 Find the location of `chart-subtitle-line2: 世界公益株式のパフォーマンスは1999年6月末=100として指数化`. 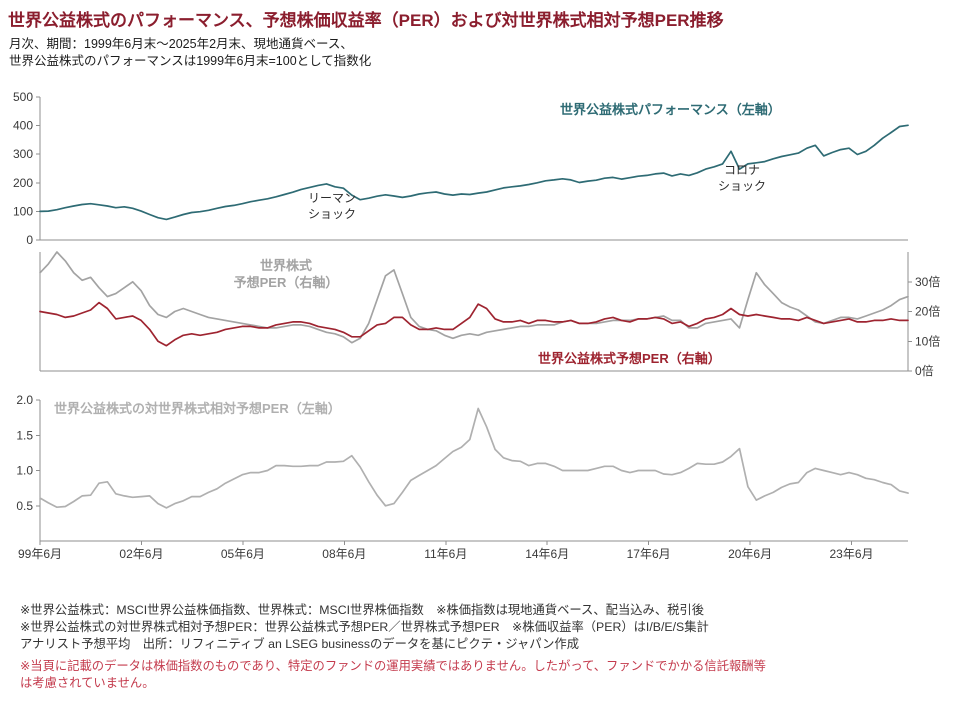

chart-subtitle-line2: 世界公益株式のパフォーマンスは1999年6月末=100として指数化 is located at coordinates (190, 61).